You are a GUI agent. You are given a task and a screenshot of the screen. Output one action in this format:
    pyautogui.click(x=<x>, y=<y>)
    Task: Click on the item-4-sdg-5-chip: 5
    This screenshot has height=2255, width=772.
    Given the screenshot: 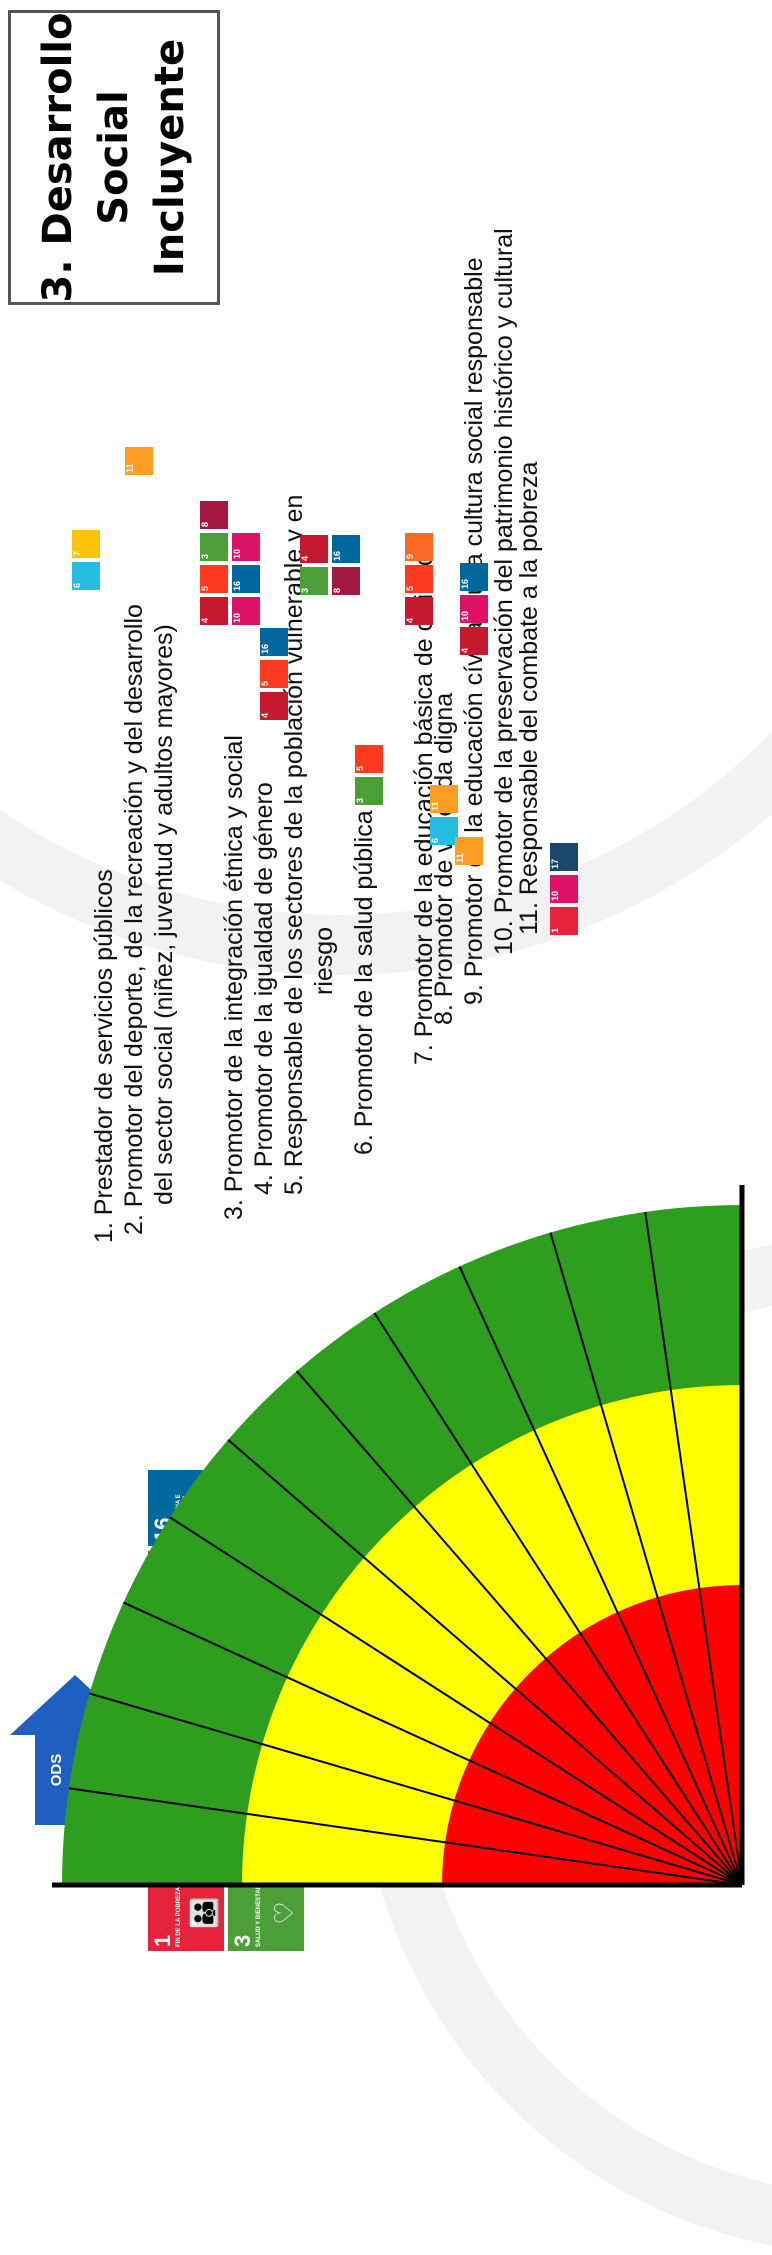 What is the action you would take?
    pyautogui.click(x=274, y=674)
    